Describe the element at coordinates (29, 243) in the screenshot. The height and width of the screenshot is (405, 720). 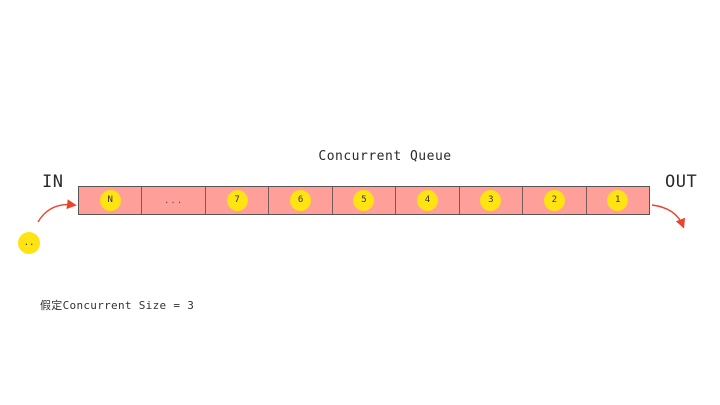
I see `incoming-token: ..` at that location.